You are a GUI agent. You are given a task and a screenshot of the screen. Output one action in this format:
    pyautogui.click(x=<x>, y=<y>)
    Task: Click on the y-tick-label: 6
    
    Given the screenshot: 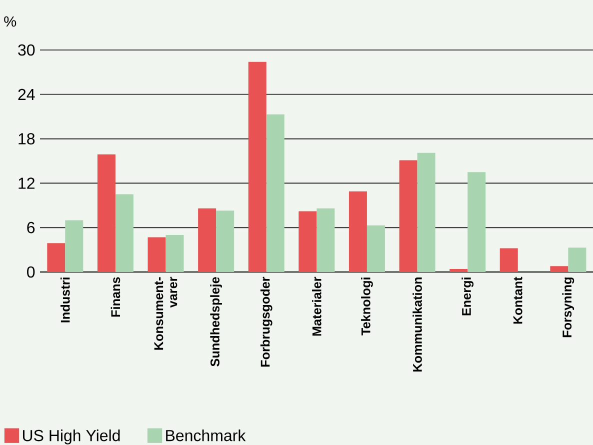 What is the action you would take?
    pyautogui.click(x=31, y=228)
    